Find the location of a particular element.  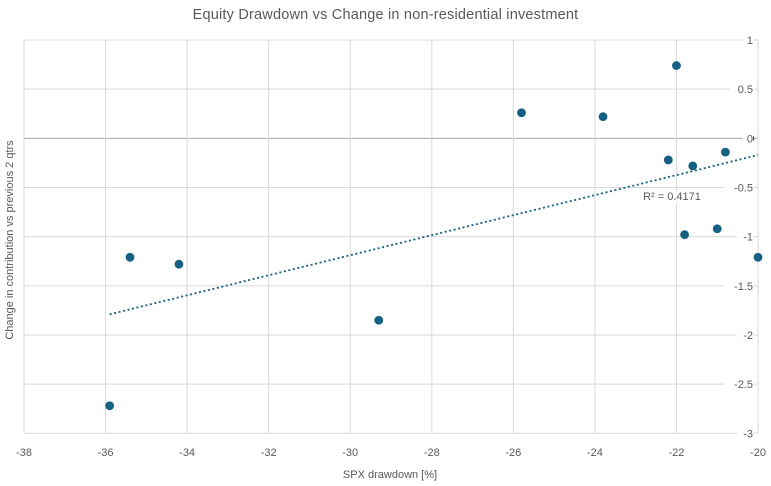

r-squared-label: R² = 0.4171 is located at coordinates (672, 197).